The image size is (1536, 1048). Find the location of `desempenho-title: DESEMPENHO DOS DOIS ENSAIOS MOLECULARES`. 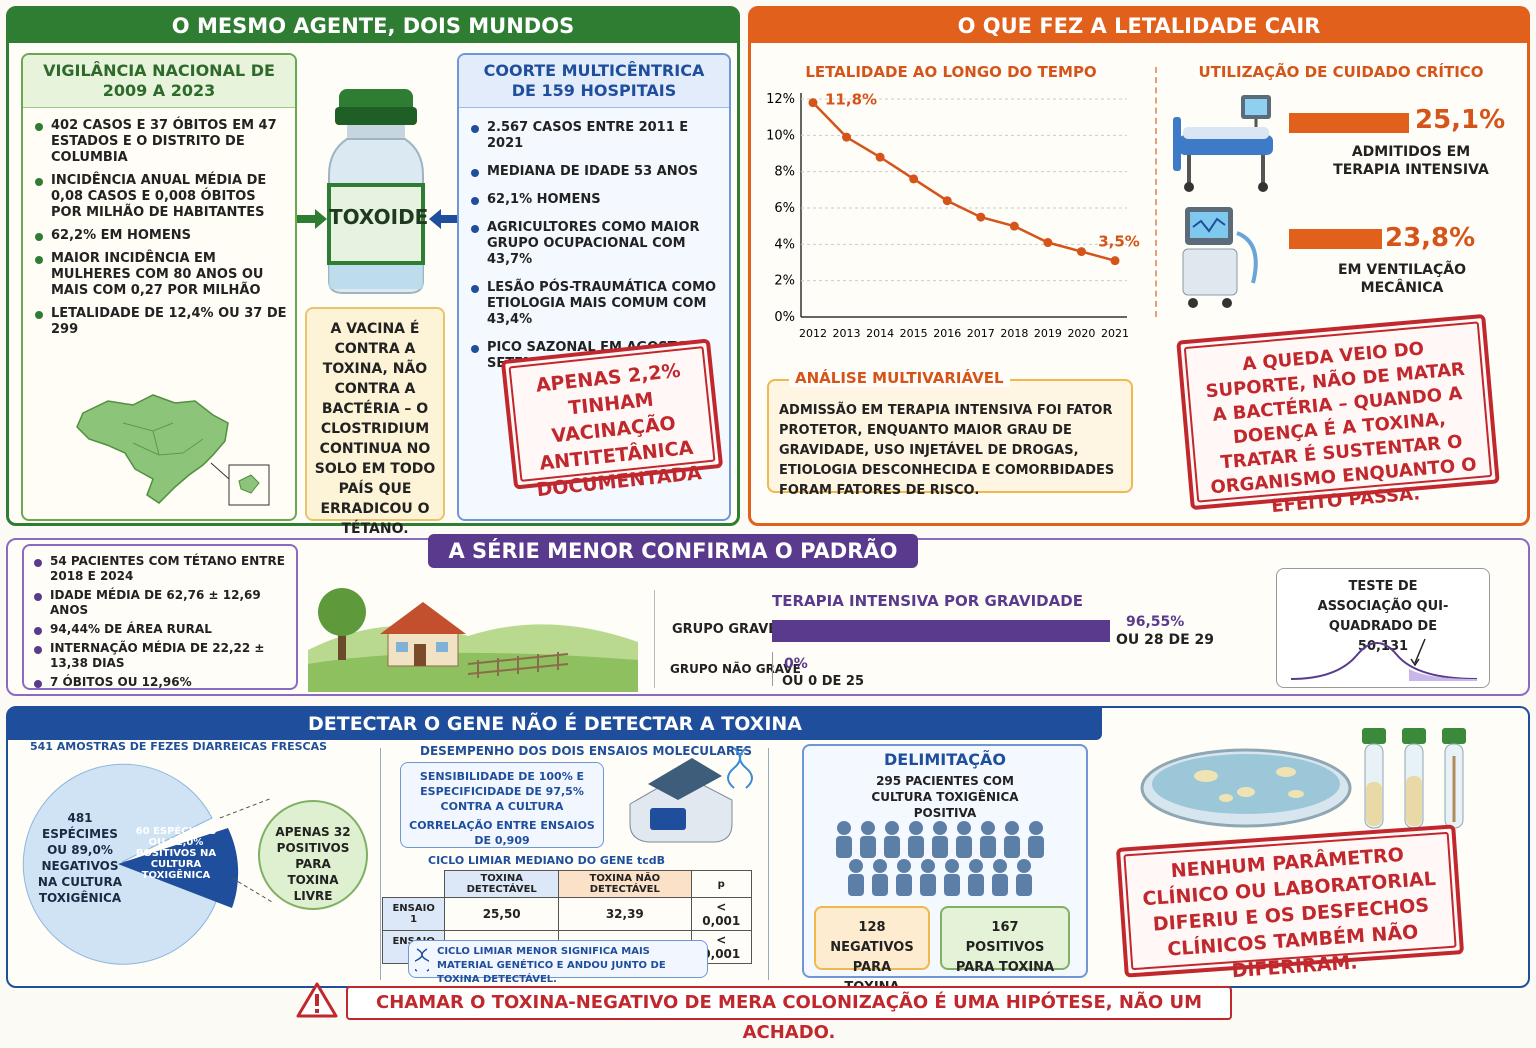

desempenho-title: DESEMPENHO DOS DOIS ENSAIOS MOLECULARES is located at coordinates (586, 751).